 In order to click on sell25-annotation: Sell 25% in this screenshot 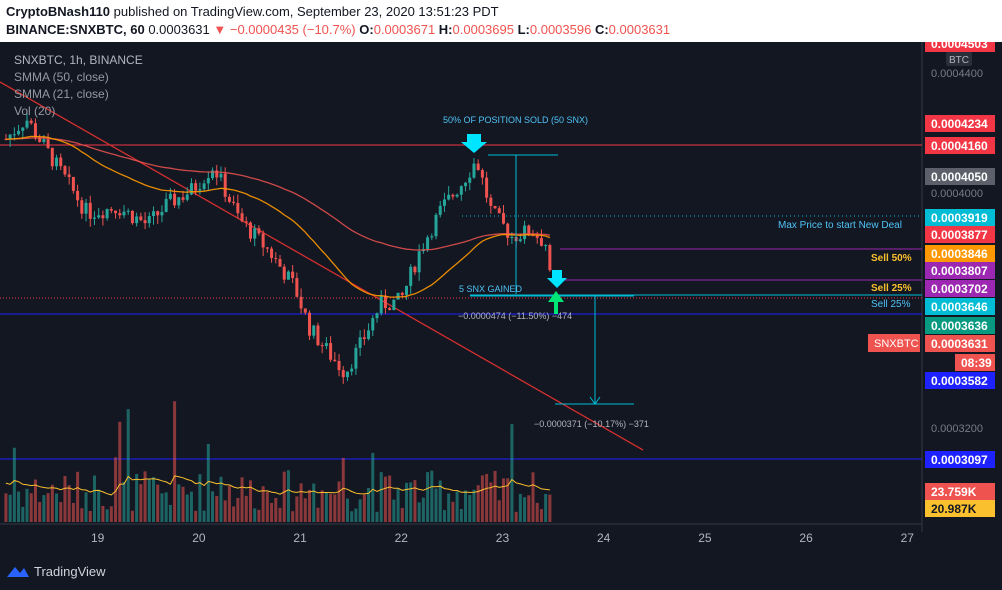, I will do `click(891, 288)`.